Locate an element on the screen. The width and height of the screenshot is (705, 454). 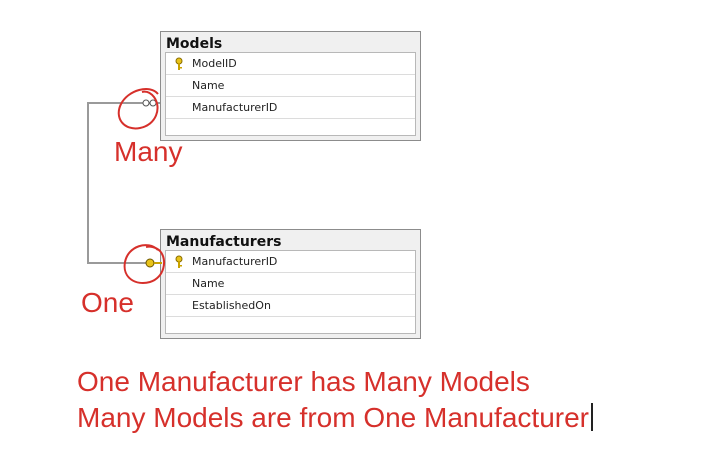
models-column-grid: ModelID Name ManufacturerID is located at coordinates (290, 94).